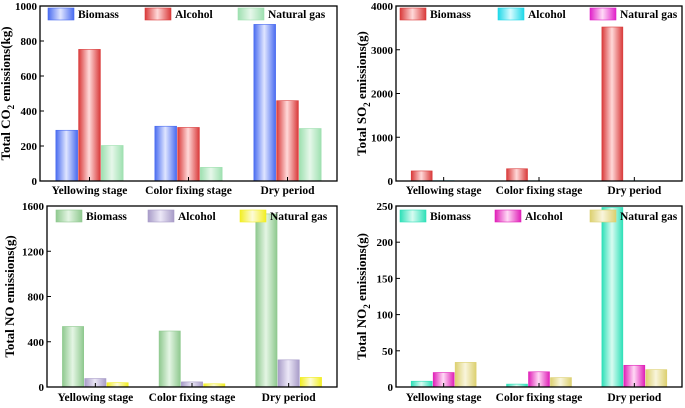 The image size is (685, 408). What do you see at coordinates (385, 279) in the screenshot?
I see `y-tick-label: 150` at bounding box center [385, 279].